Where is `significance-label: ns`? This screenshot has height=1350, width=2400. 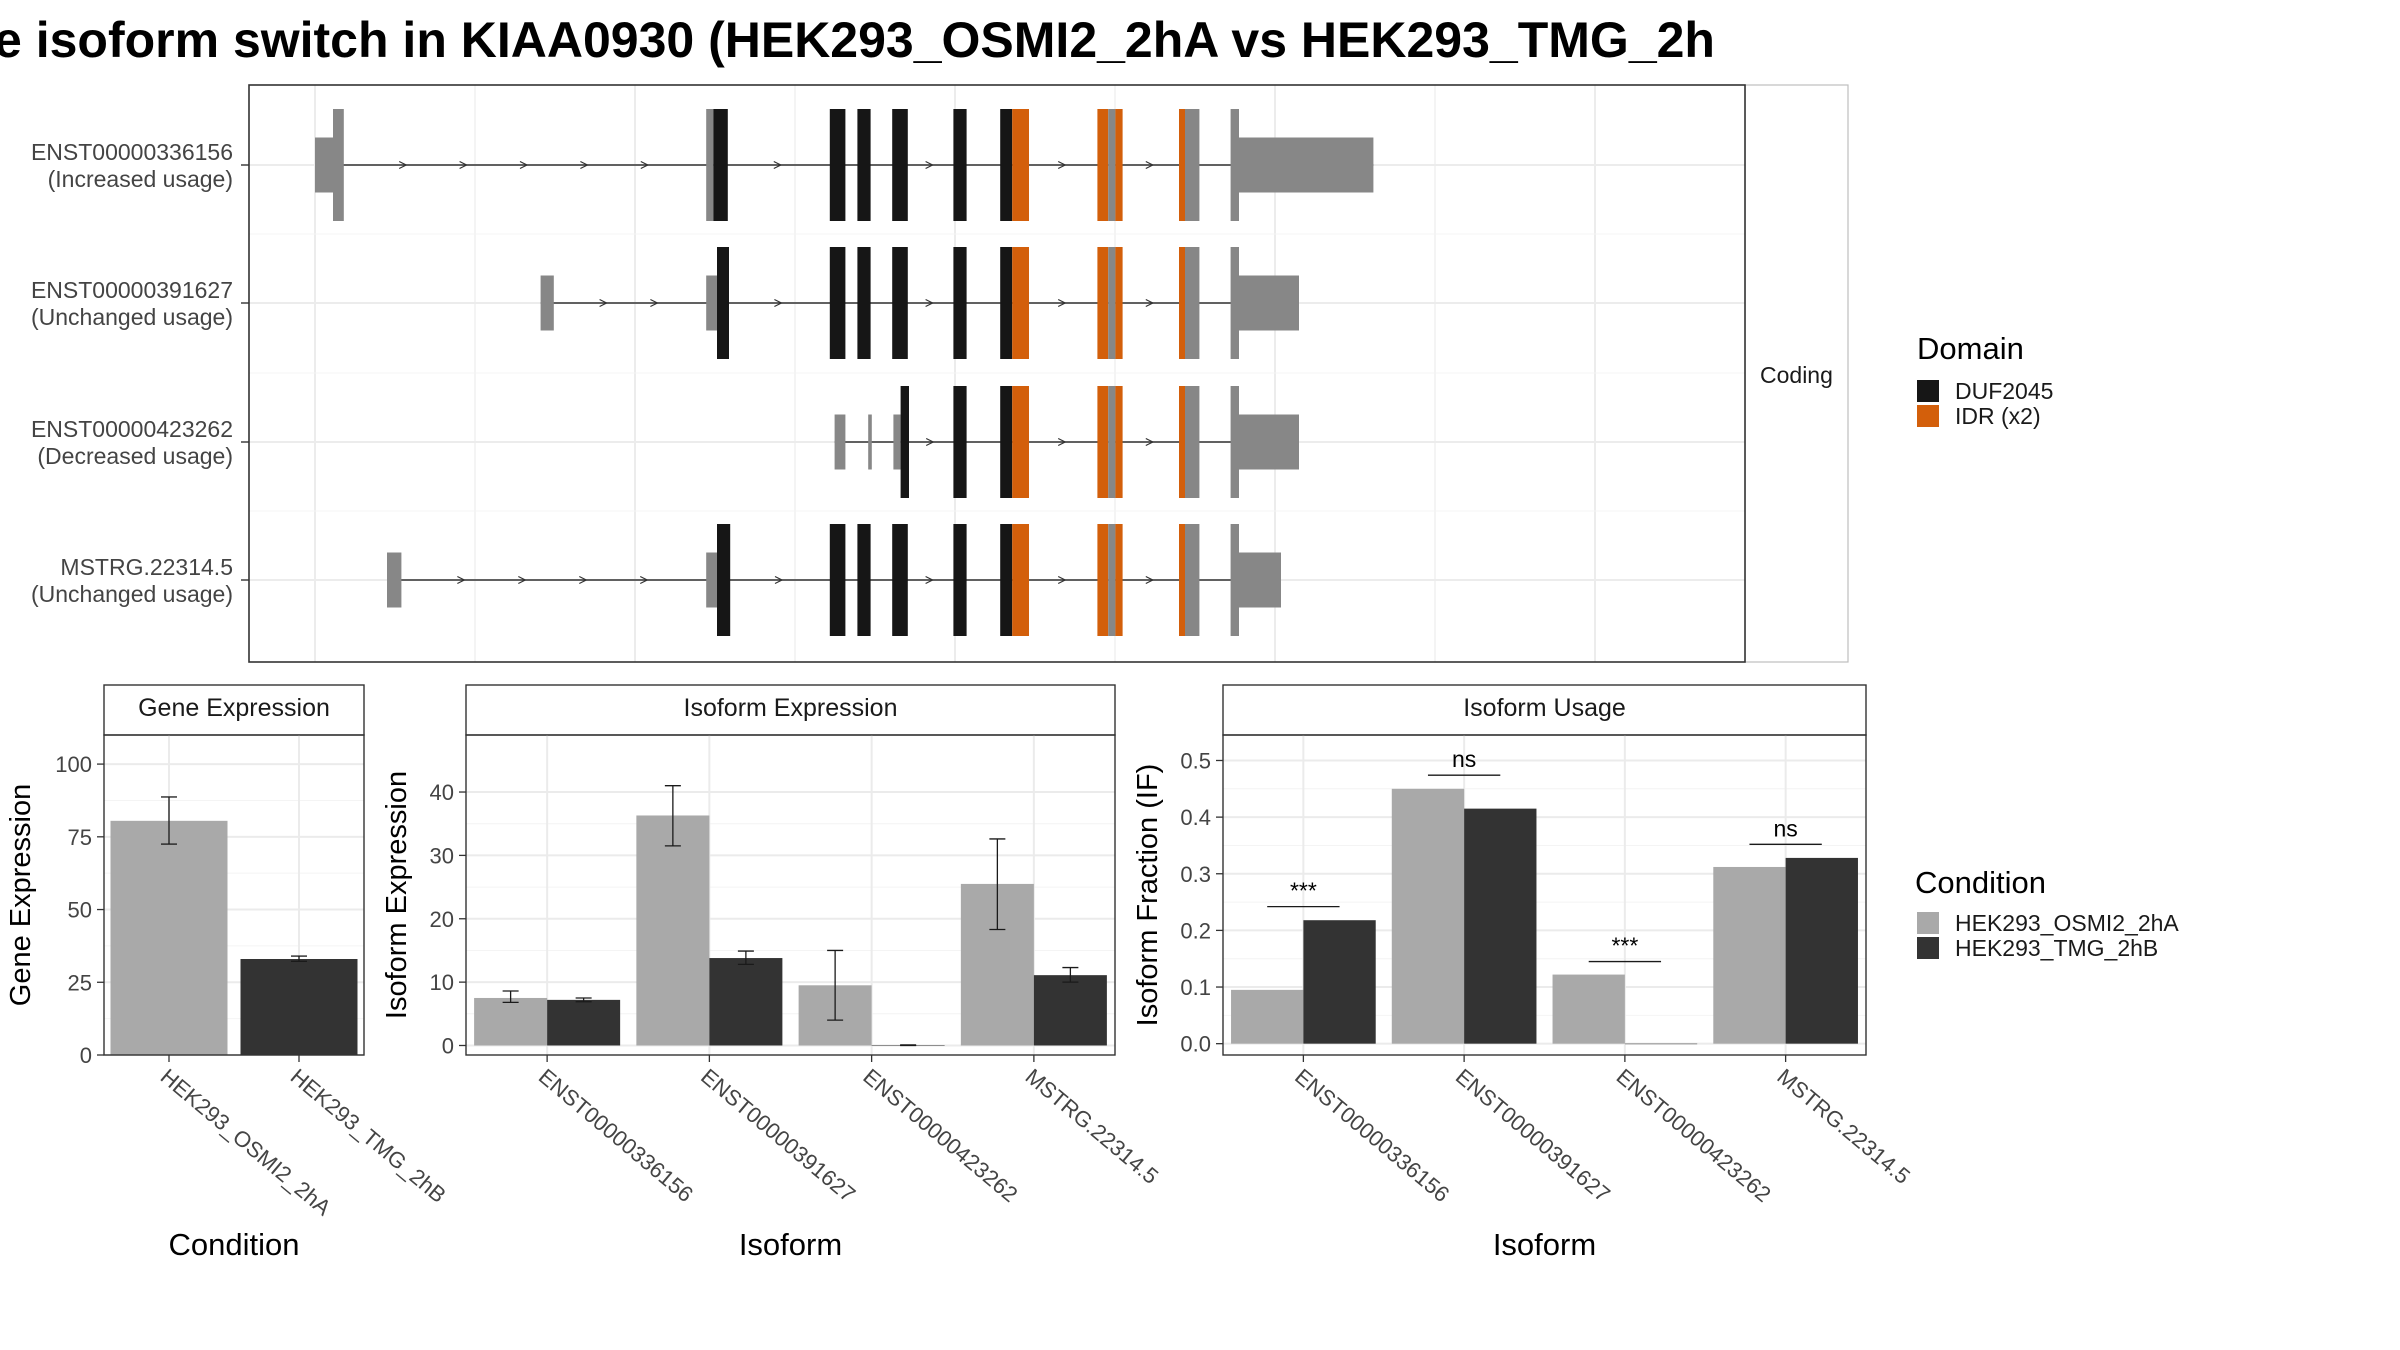
significance-label: ns is located at coordinates (1785, 828).